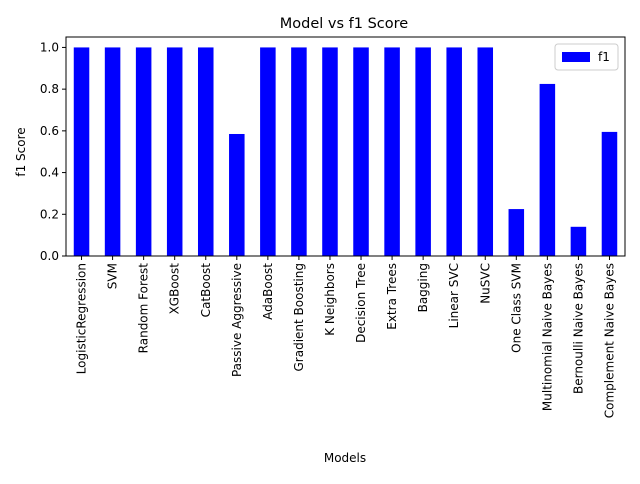  What do you see at coordinates (454, 295) in the screenshot?
I see `x-tick-label-12: Linear SVC` at bounding box center [454, 295].